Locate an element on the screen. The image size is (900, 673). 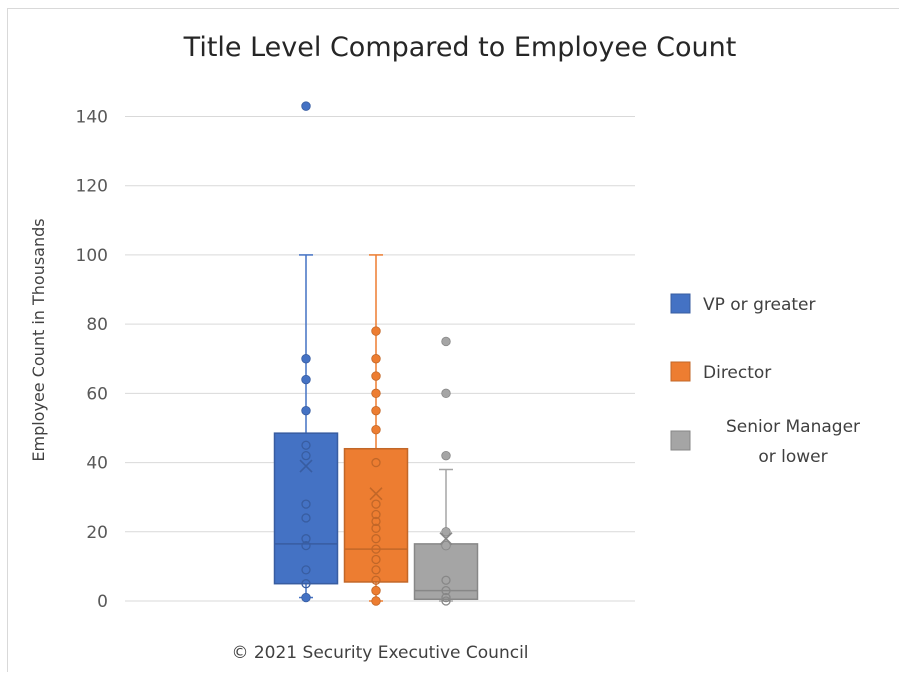
y-tick-label: 20 is located at coordinates (97, 533).